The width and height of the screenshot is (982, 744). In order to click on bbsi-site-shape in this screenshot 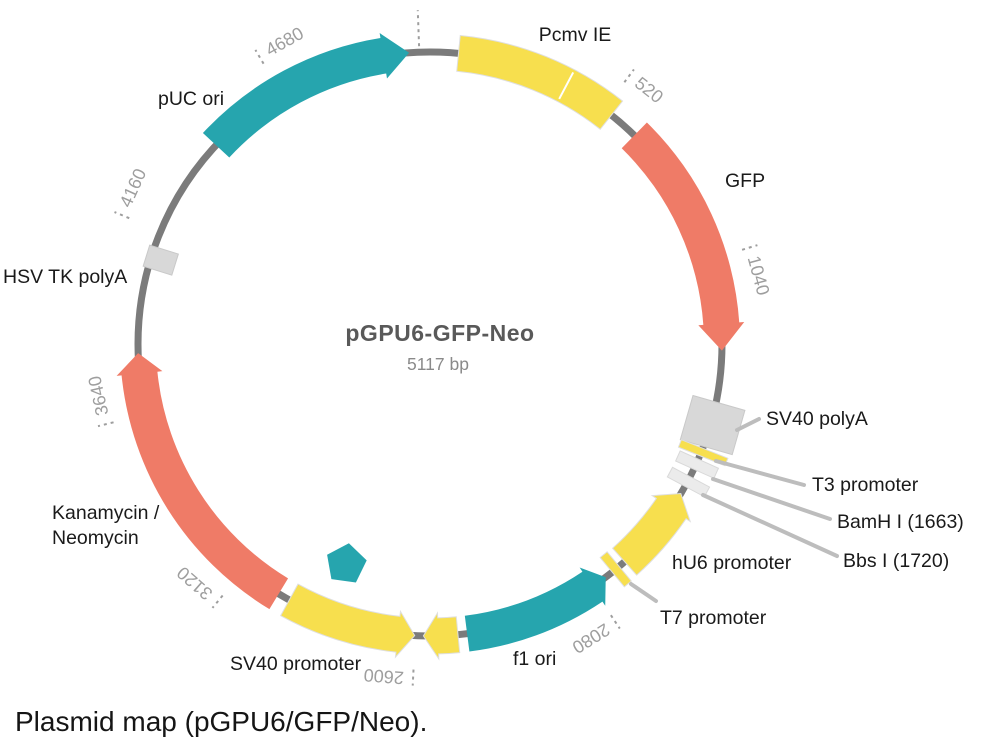, I will do `click(688, 482)`.